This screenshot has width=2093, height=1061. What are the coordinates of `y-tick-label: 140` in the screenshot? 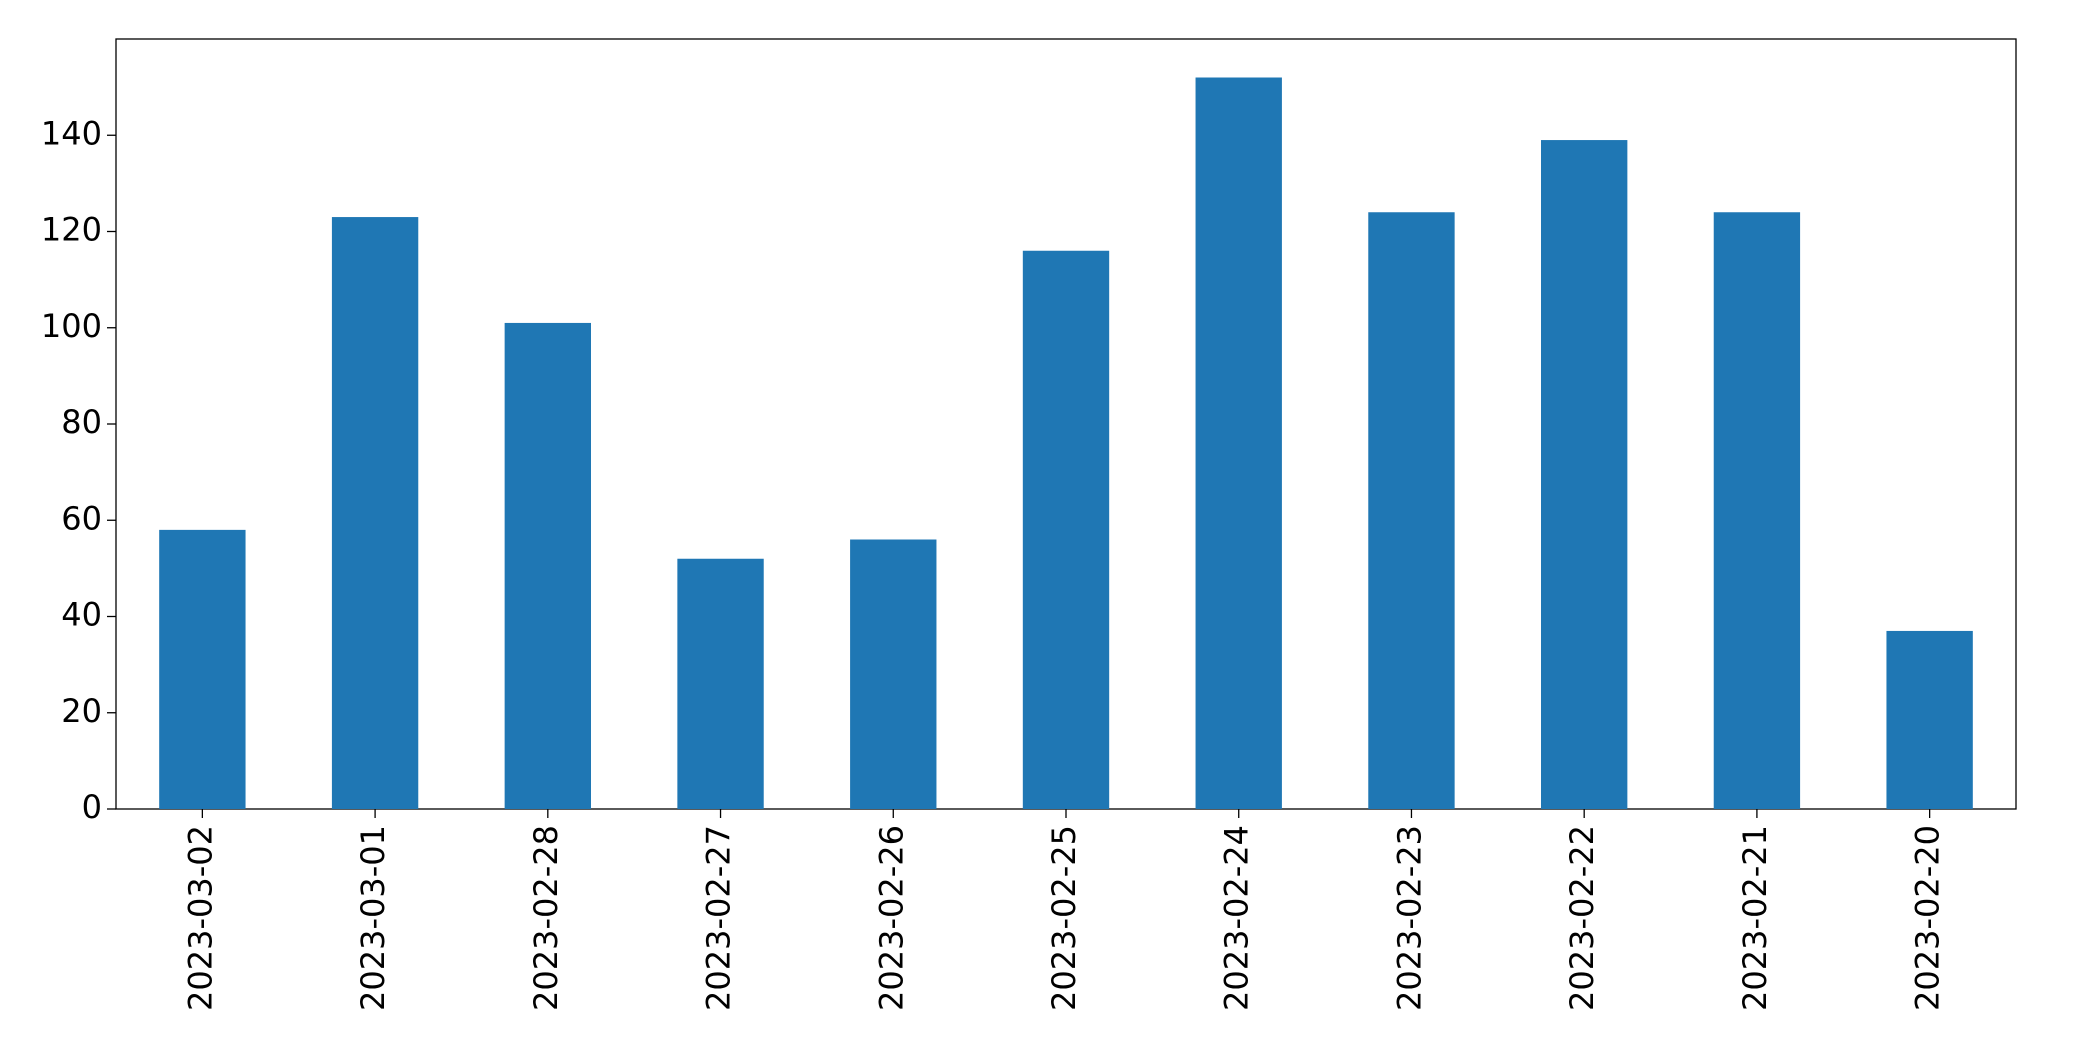 It's located at (71, 133).